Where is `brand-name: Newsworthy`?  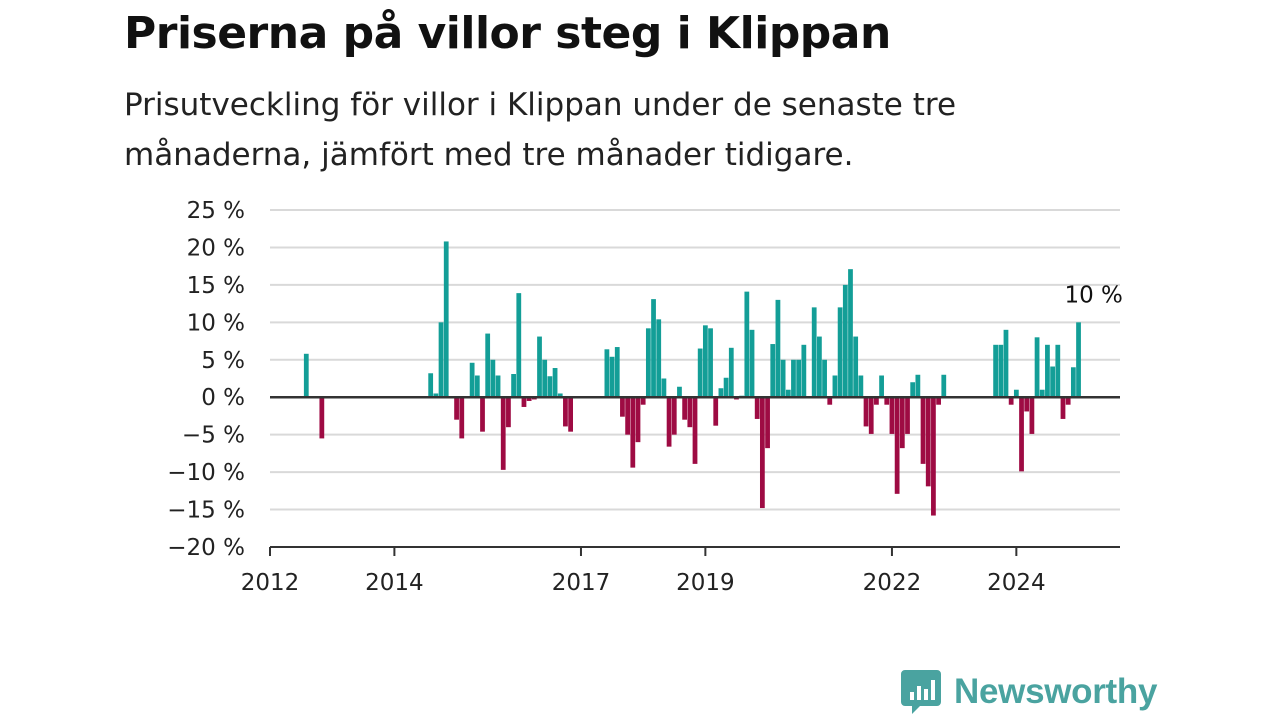 brand-name: Newsworthy is located at coordinates (1056, 691).